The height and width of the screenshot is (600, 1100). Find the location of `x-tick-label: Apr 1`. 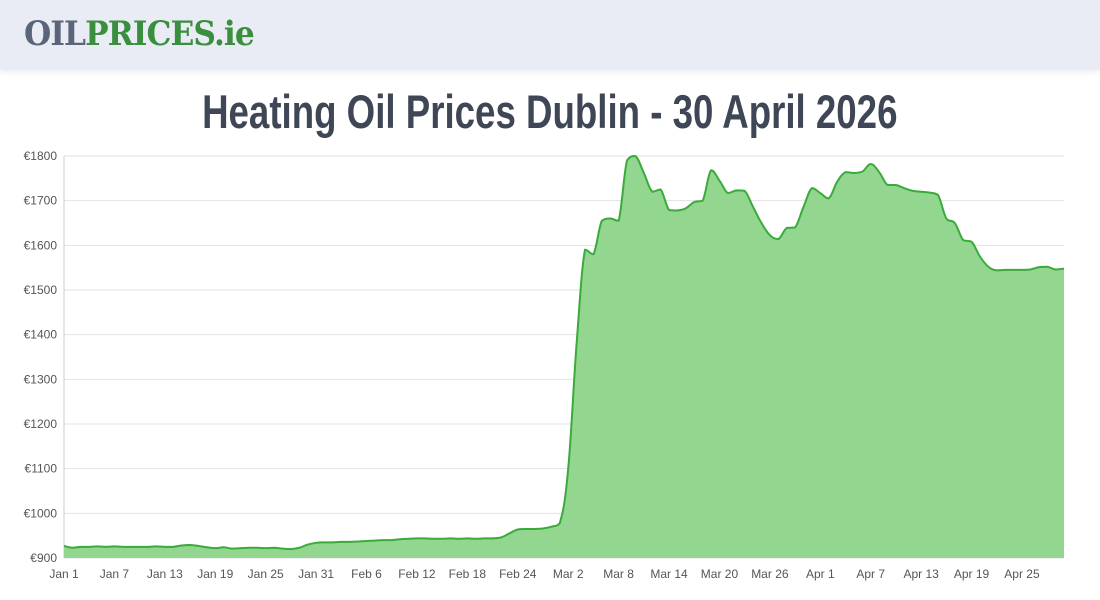

x-tick-label: Apr 1 is located at coordinates (820, 574).